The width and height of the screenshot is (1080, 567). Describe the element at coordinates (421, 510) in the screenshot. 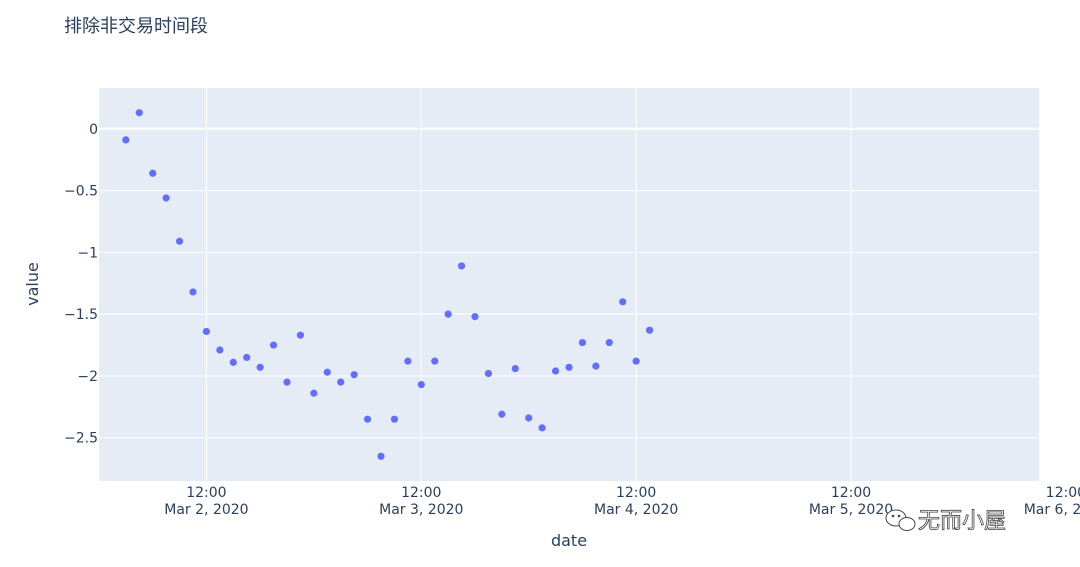

I see `x-tick-date: Mar 3, 2020` at that location.